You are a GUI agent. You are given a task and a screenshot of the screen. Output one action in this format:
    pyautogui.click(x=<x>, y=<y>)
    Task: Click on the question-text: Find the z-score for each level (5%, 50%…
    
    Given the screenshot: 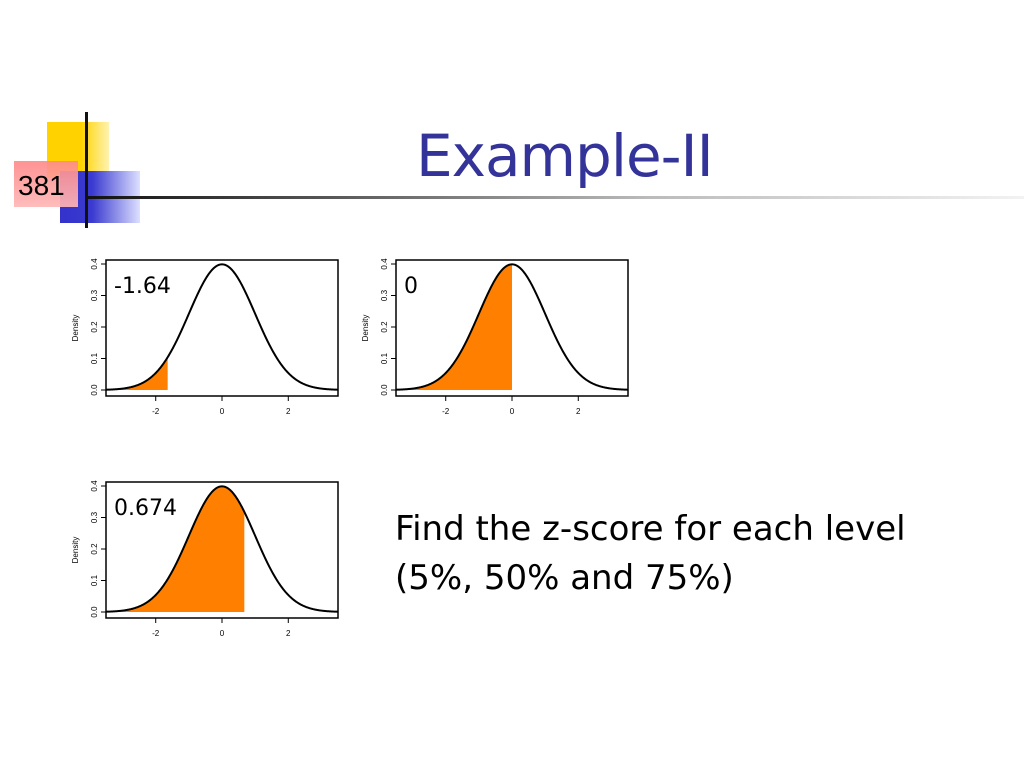 What is the action you would take?
    pyautogui.click(x=650, y=554)
    